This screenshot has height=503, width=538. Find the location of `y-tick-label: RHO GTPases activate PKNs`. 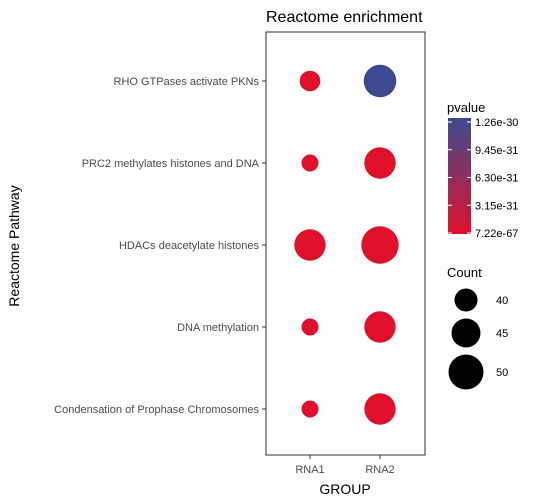

y-tick-label: RHO GTPases activate PKNs is located at coordinates (187, 82).